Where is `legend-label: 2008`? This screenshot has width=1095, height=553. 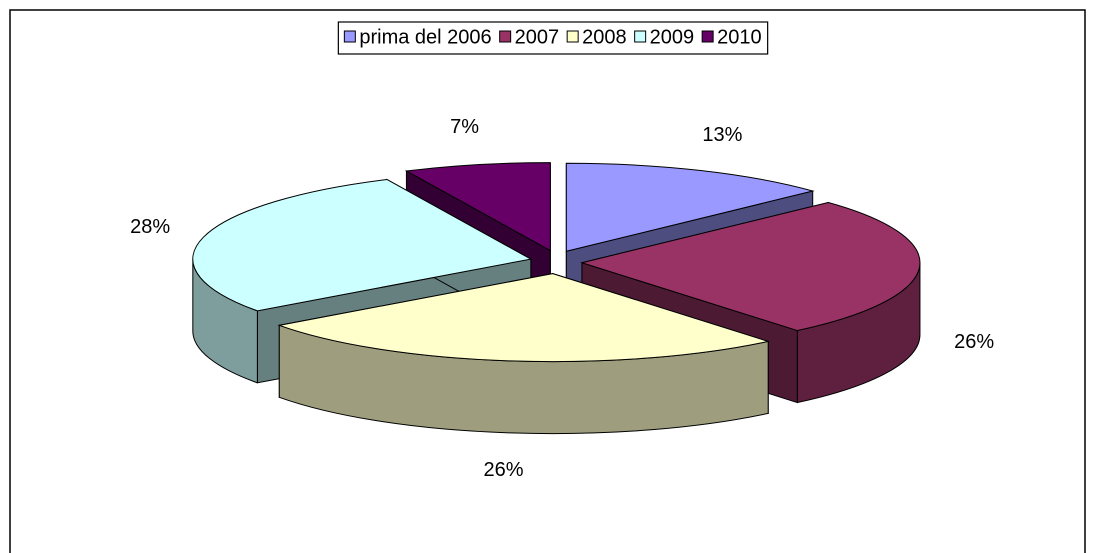 legend-label: 2008 is located at coordinates (604, 37).